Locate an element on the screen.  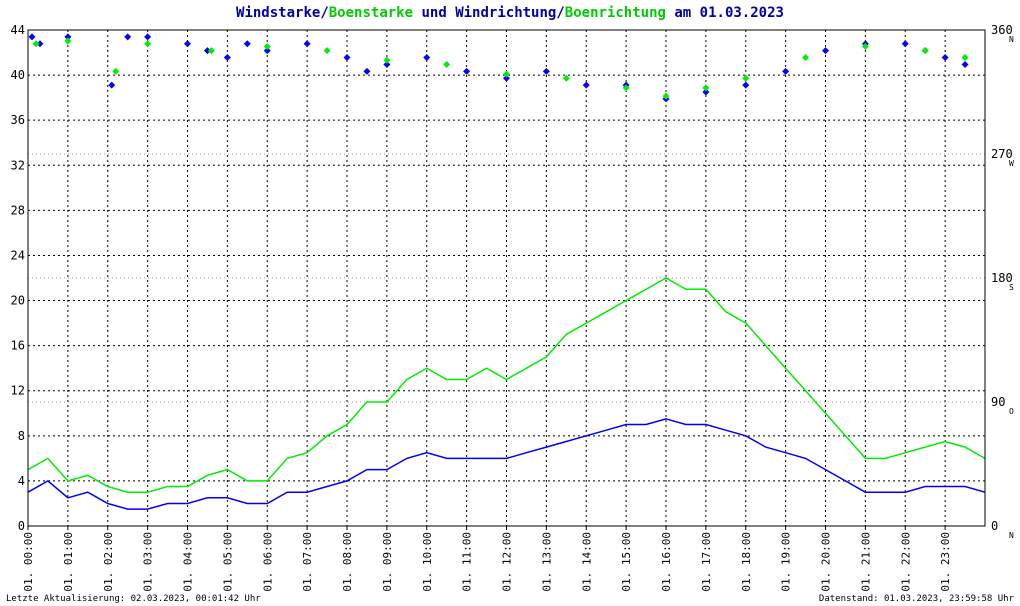
title-windrichtung: Windrichtung is located at coordinates (505, 13).